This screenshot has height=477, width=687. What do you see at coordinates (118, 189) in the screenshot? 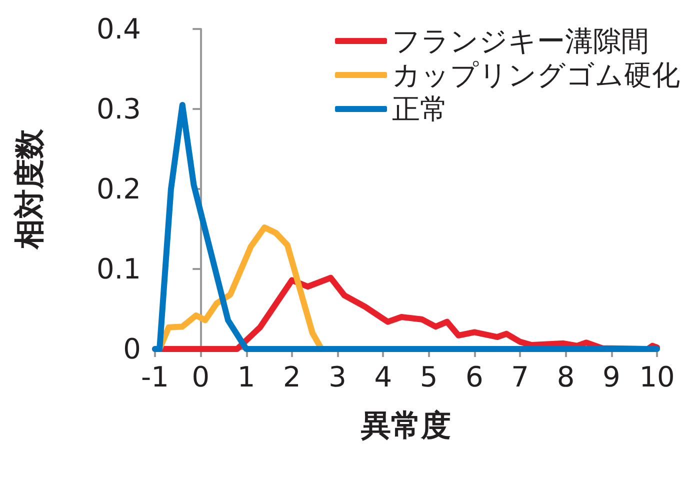
I see `y-tick-label: 0.2` at bounding box center [118, 189].